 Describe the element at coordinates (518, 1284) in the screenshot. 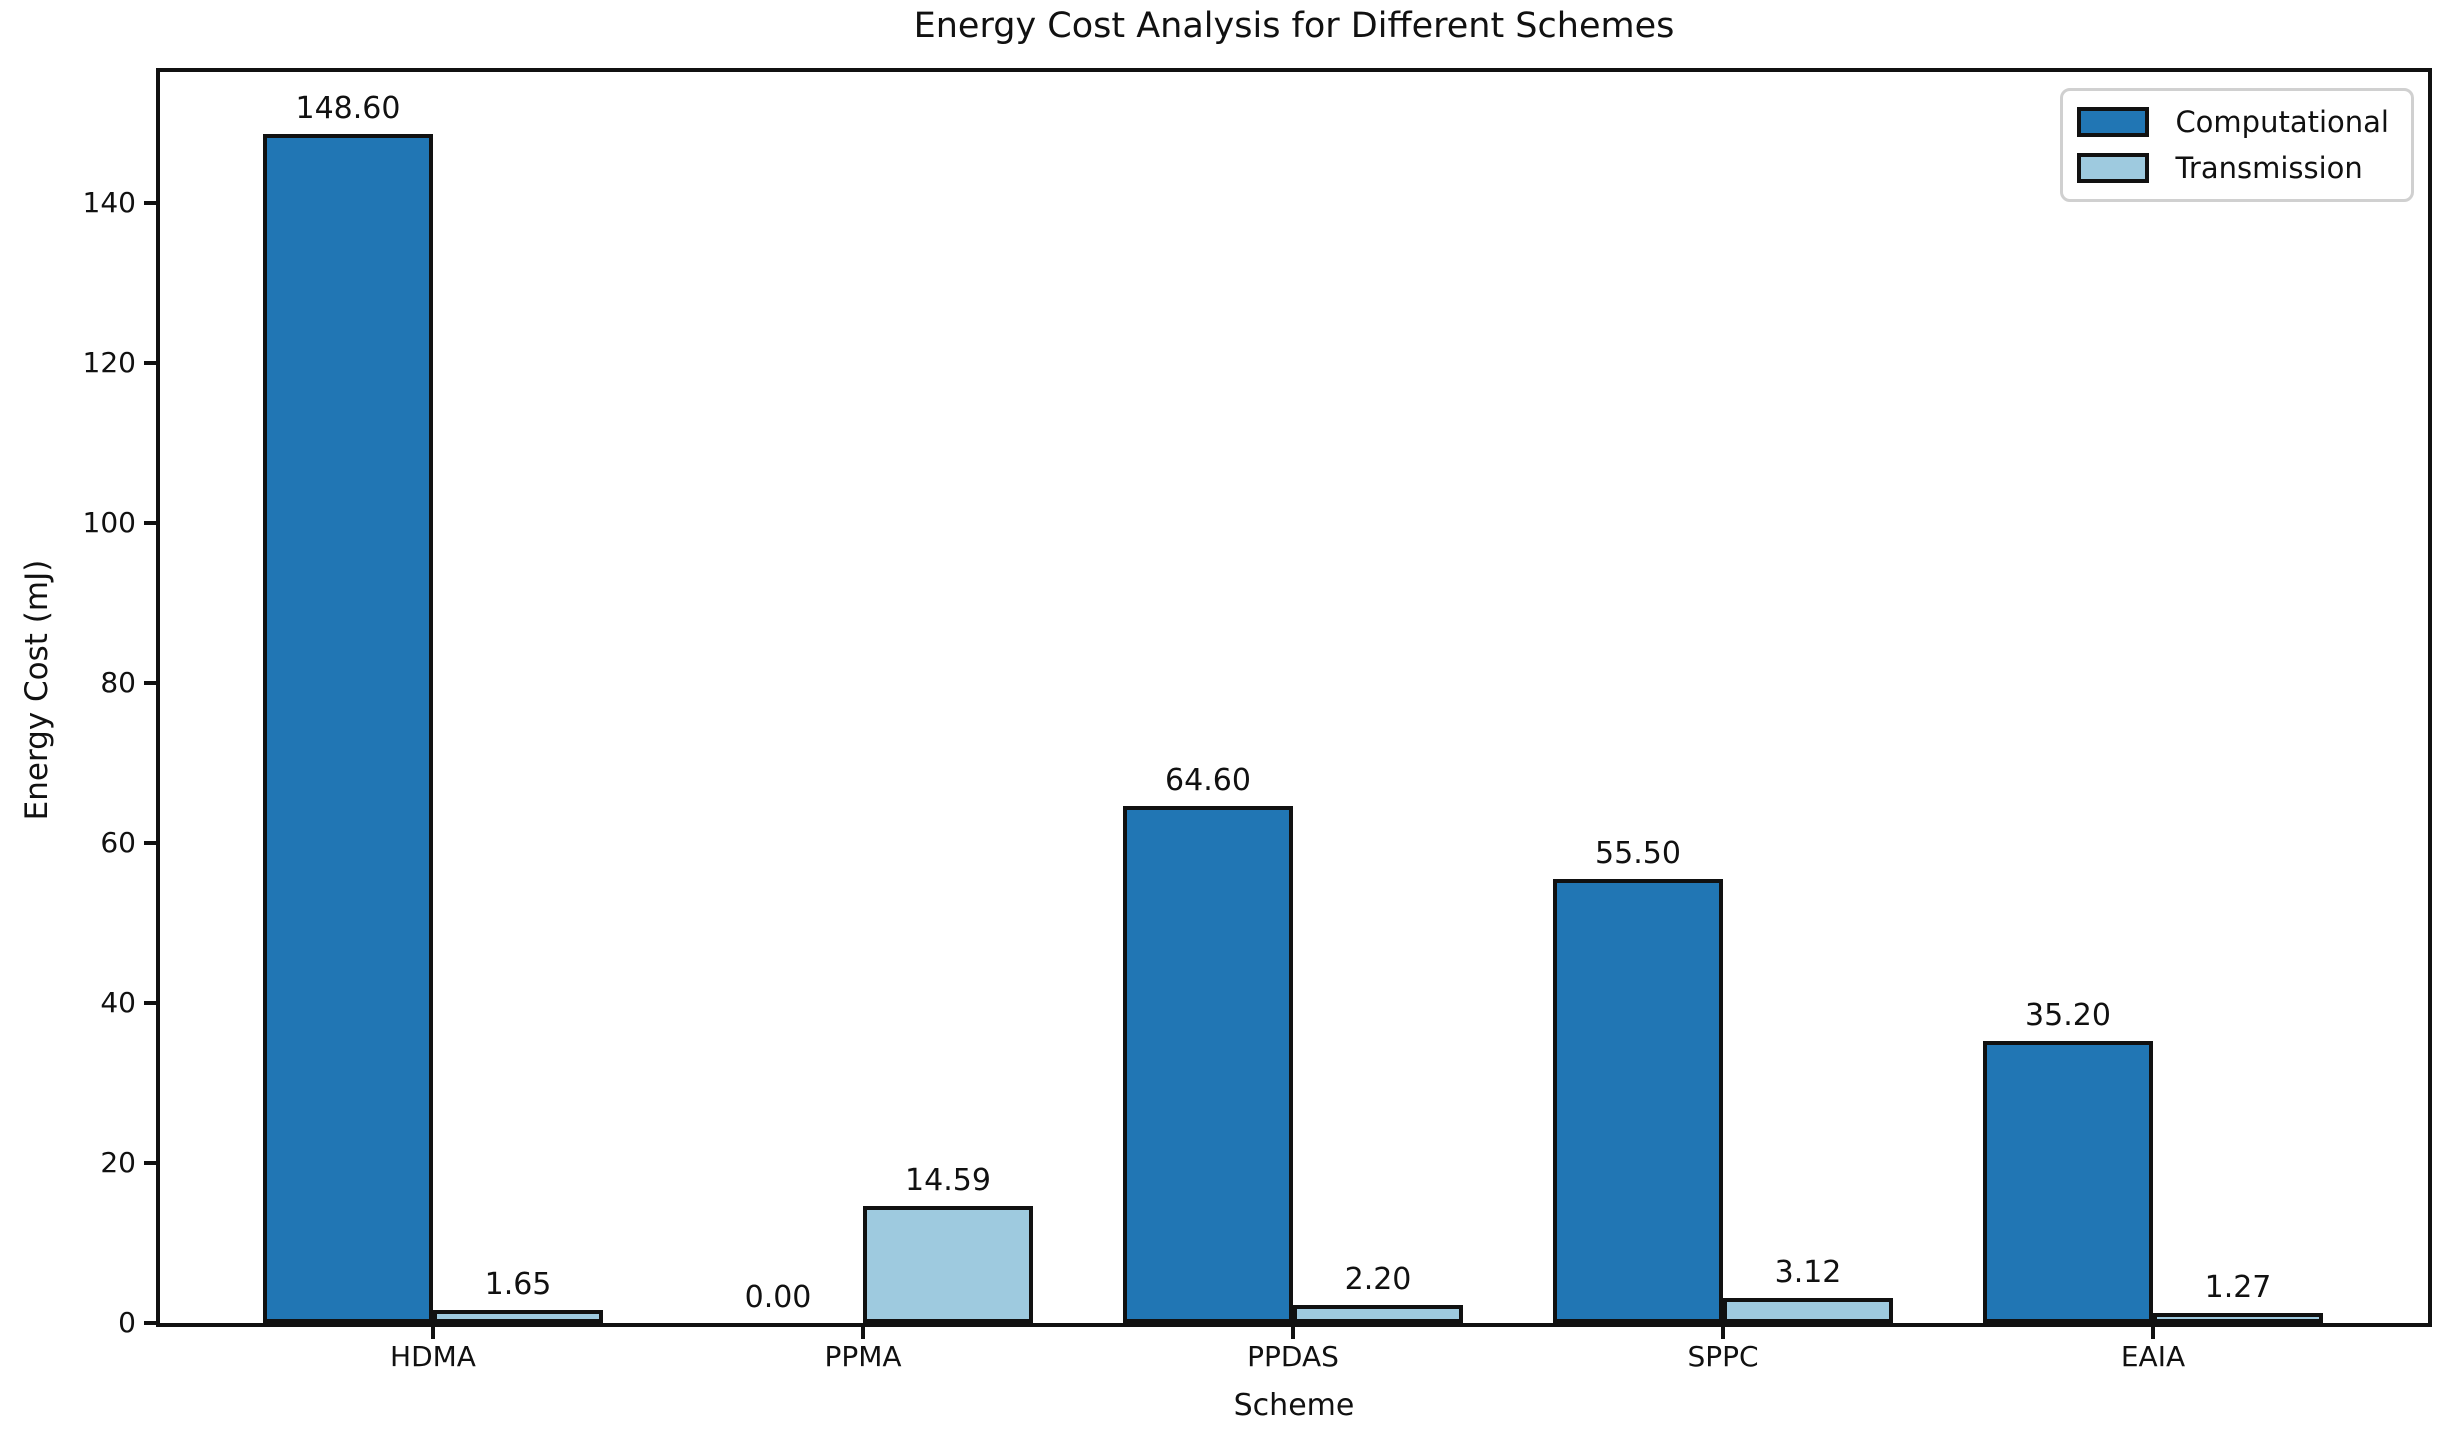

I see `value-label-transmission-hdma: 1.65` at that location.